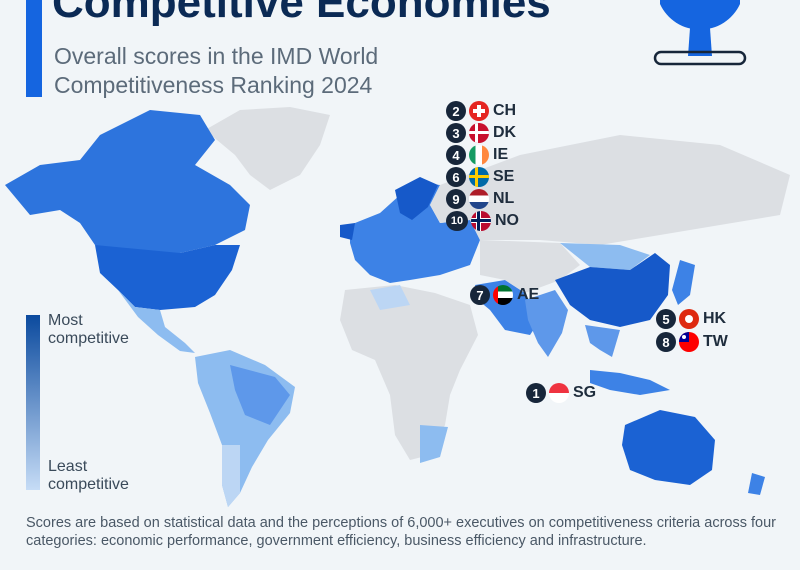  I want to click on australia-region, so click(668, 447).